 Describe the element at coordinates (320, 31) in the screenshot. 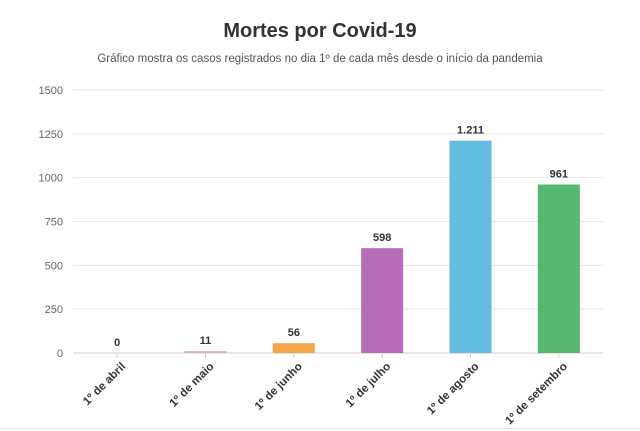

I see `chart-title: Mortes por Covid-19` at that location.